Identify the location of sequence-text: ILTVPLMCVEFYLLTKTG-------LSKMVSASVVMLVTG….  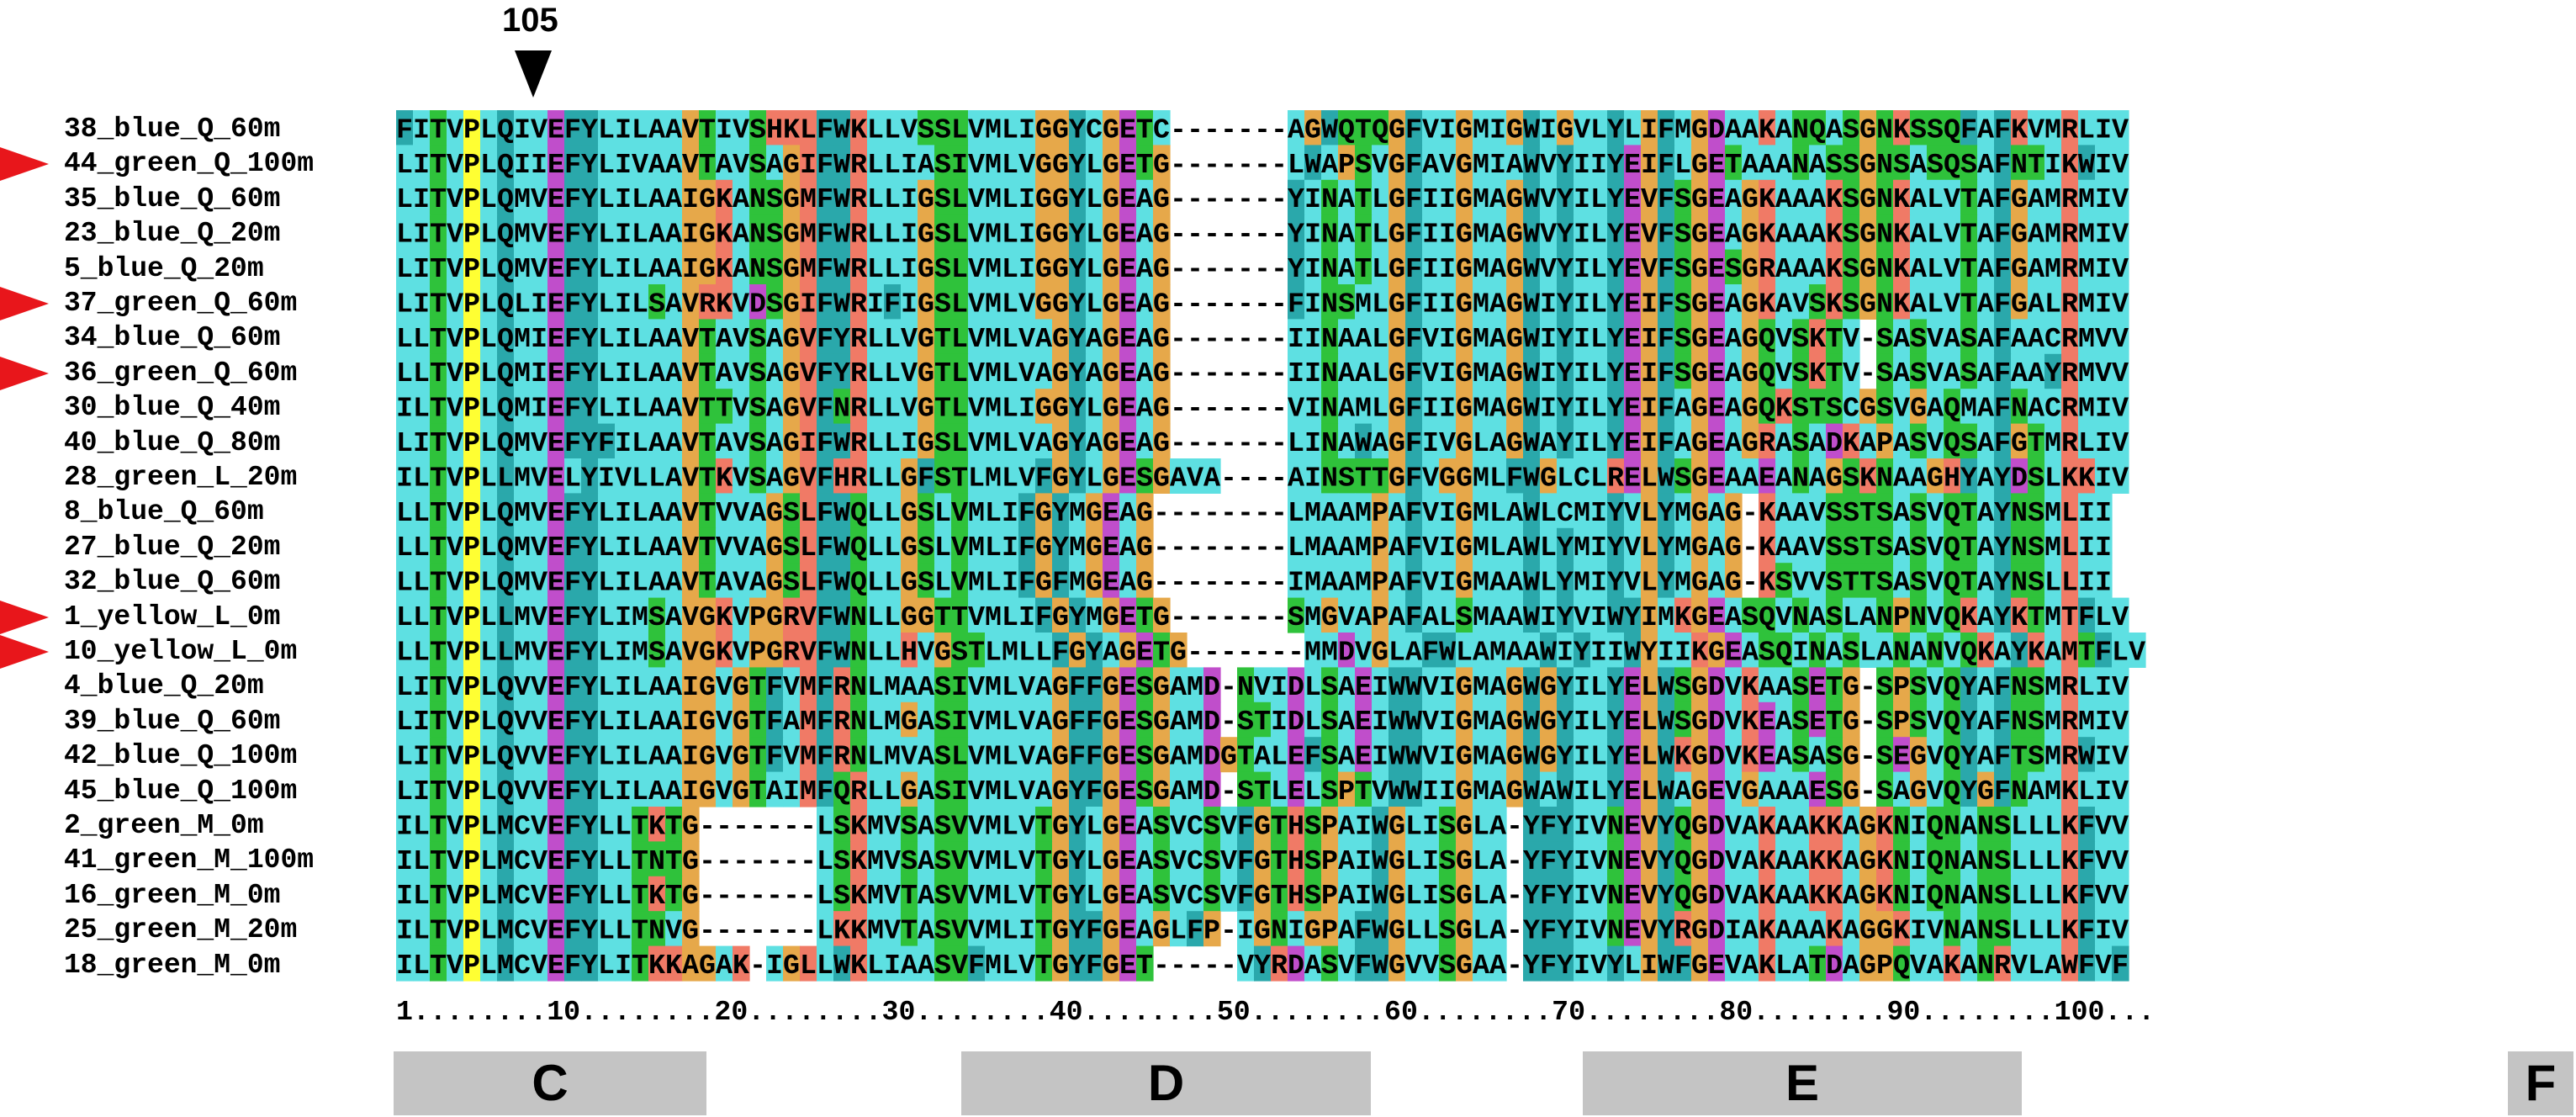
(1262, 826).